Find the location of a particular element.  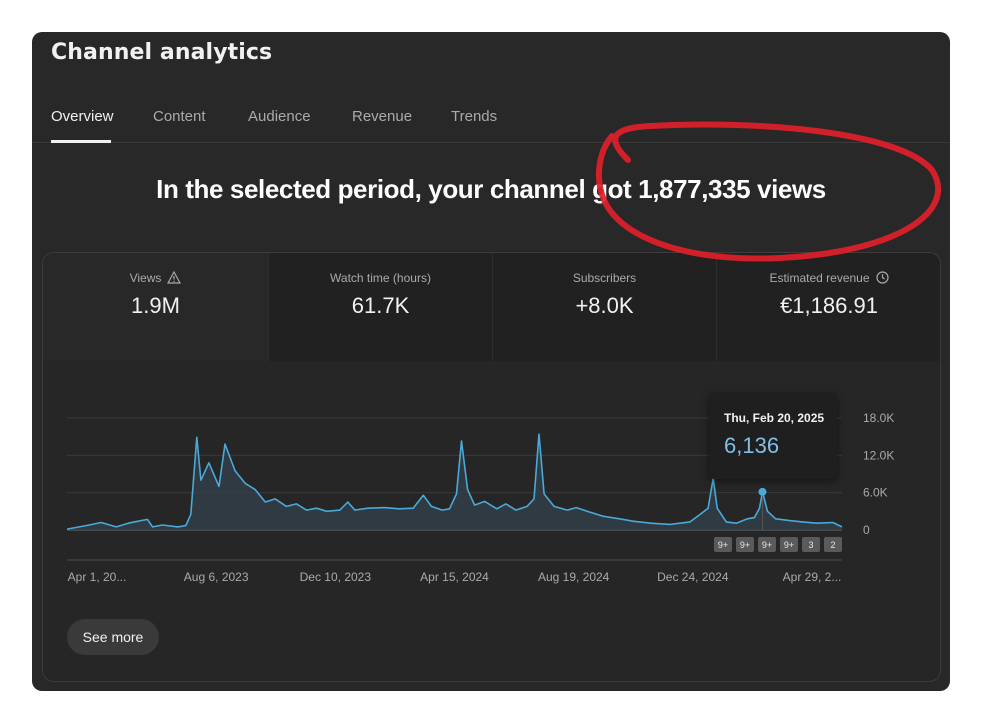

metric-label: Subscribers is located at coordinates (604, 278).